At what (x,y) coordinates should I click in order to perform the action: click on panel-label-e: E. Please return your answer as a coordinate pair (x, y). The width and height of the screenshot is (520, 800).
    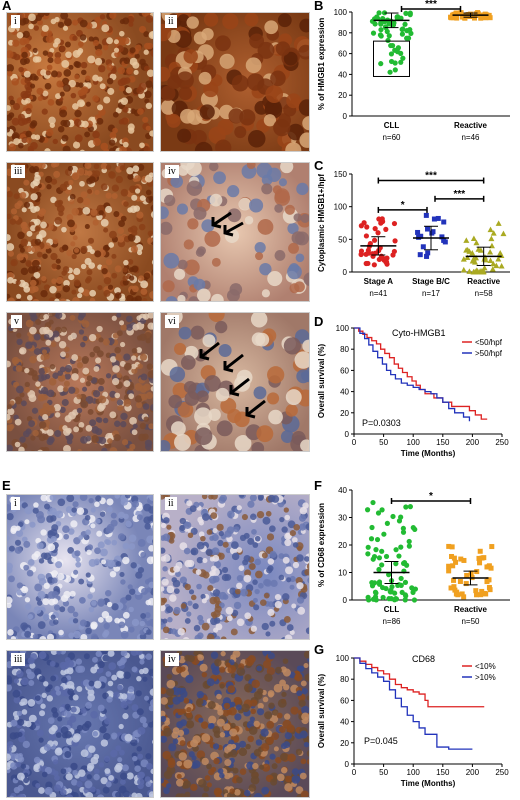
    Looking at the image, I should click on (6, 485).